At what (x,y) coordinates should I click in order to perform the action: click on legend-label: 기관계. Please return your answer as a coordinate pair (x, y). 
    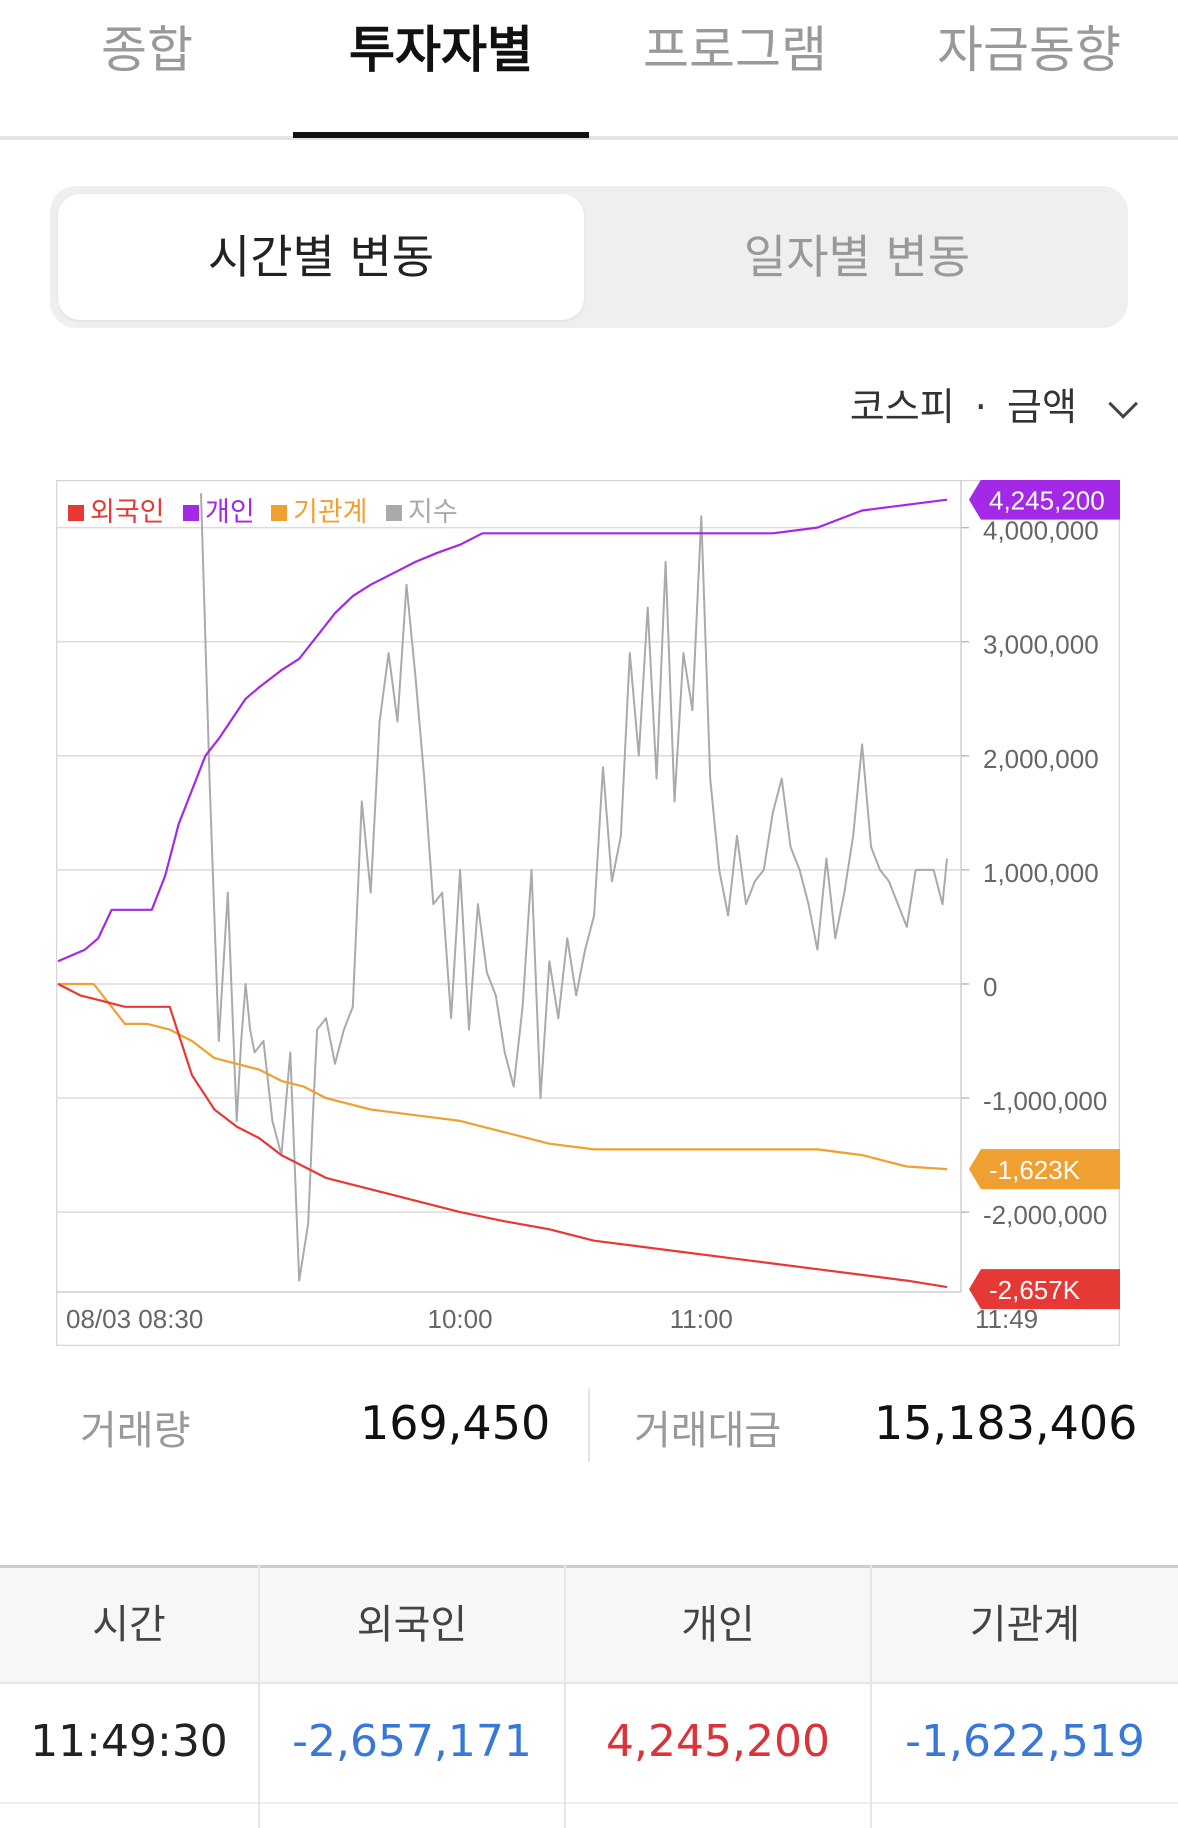
    Looking at the image, I should click on (330, 512).